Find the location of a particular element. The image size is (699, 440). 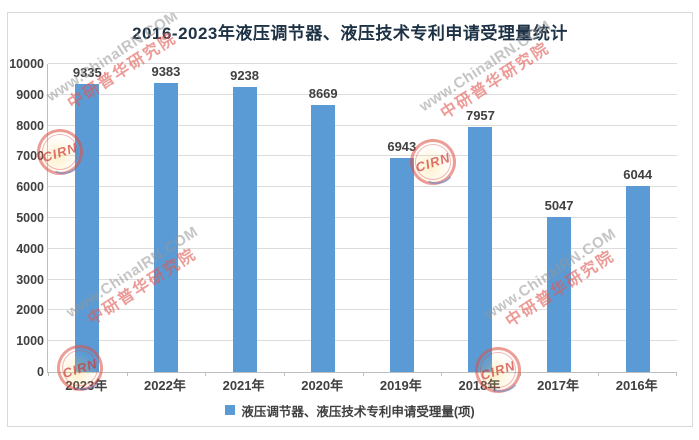

y-tick-label: 10000 is located at coordinates (26, 64).